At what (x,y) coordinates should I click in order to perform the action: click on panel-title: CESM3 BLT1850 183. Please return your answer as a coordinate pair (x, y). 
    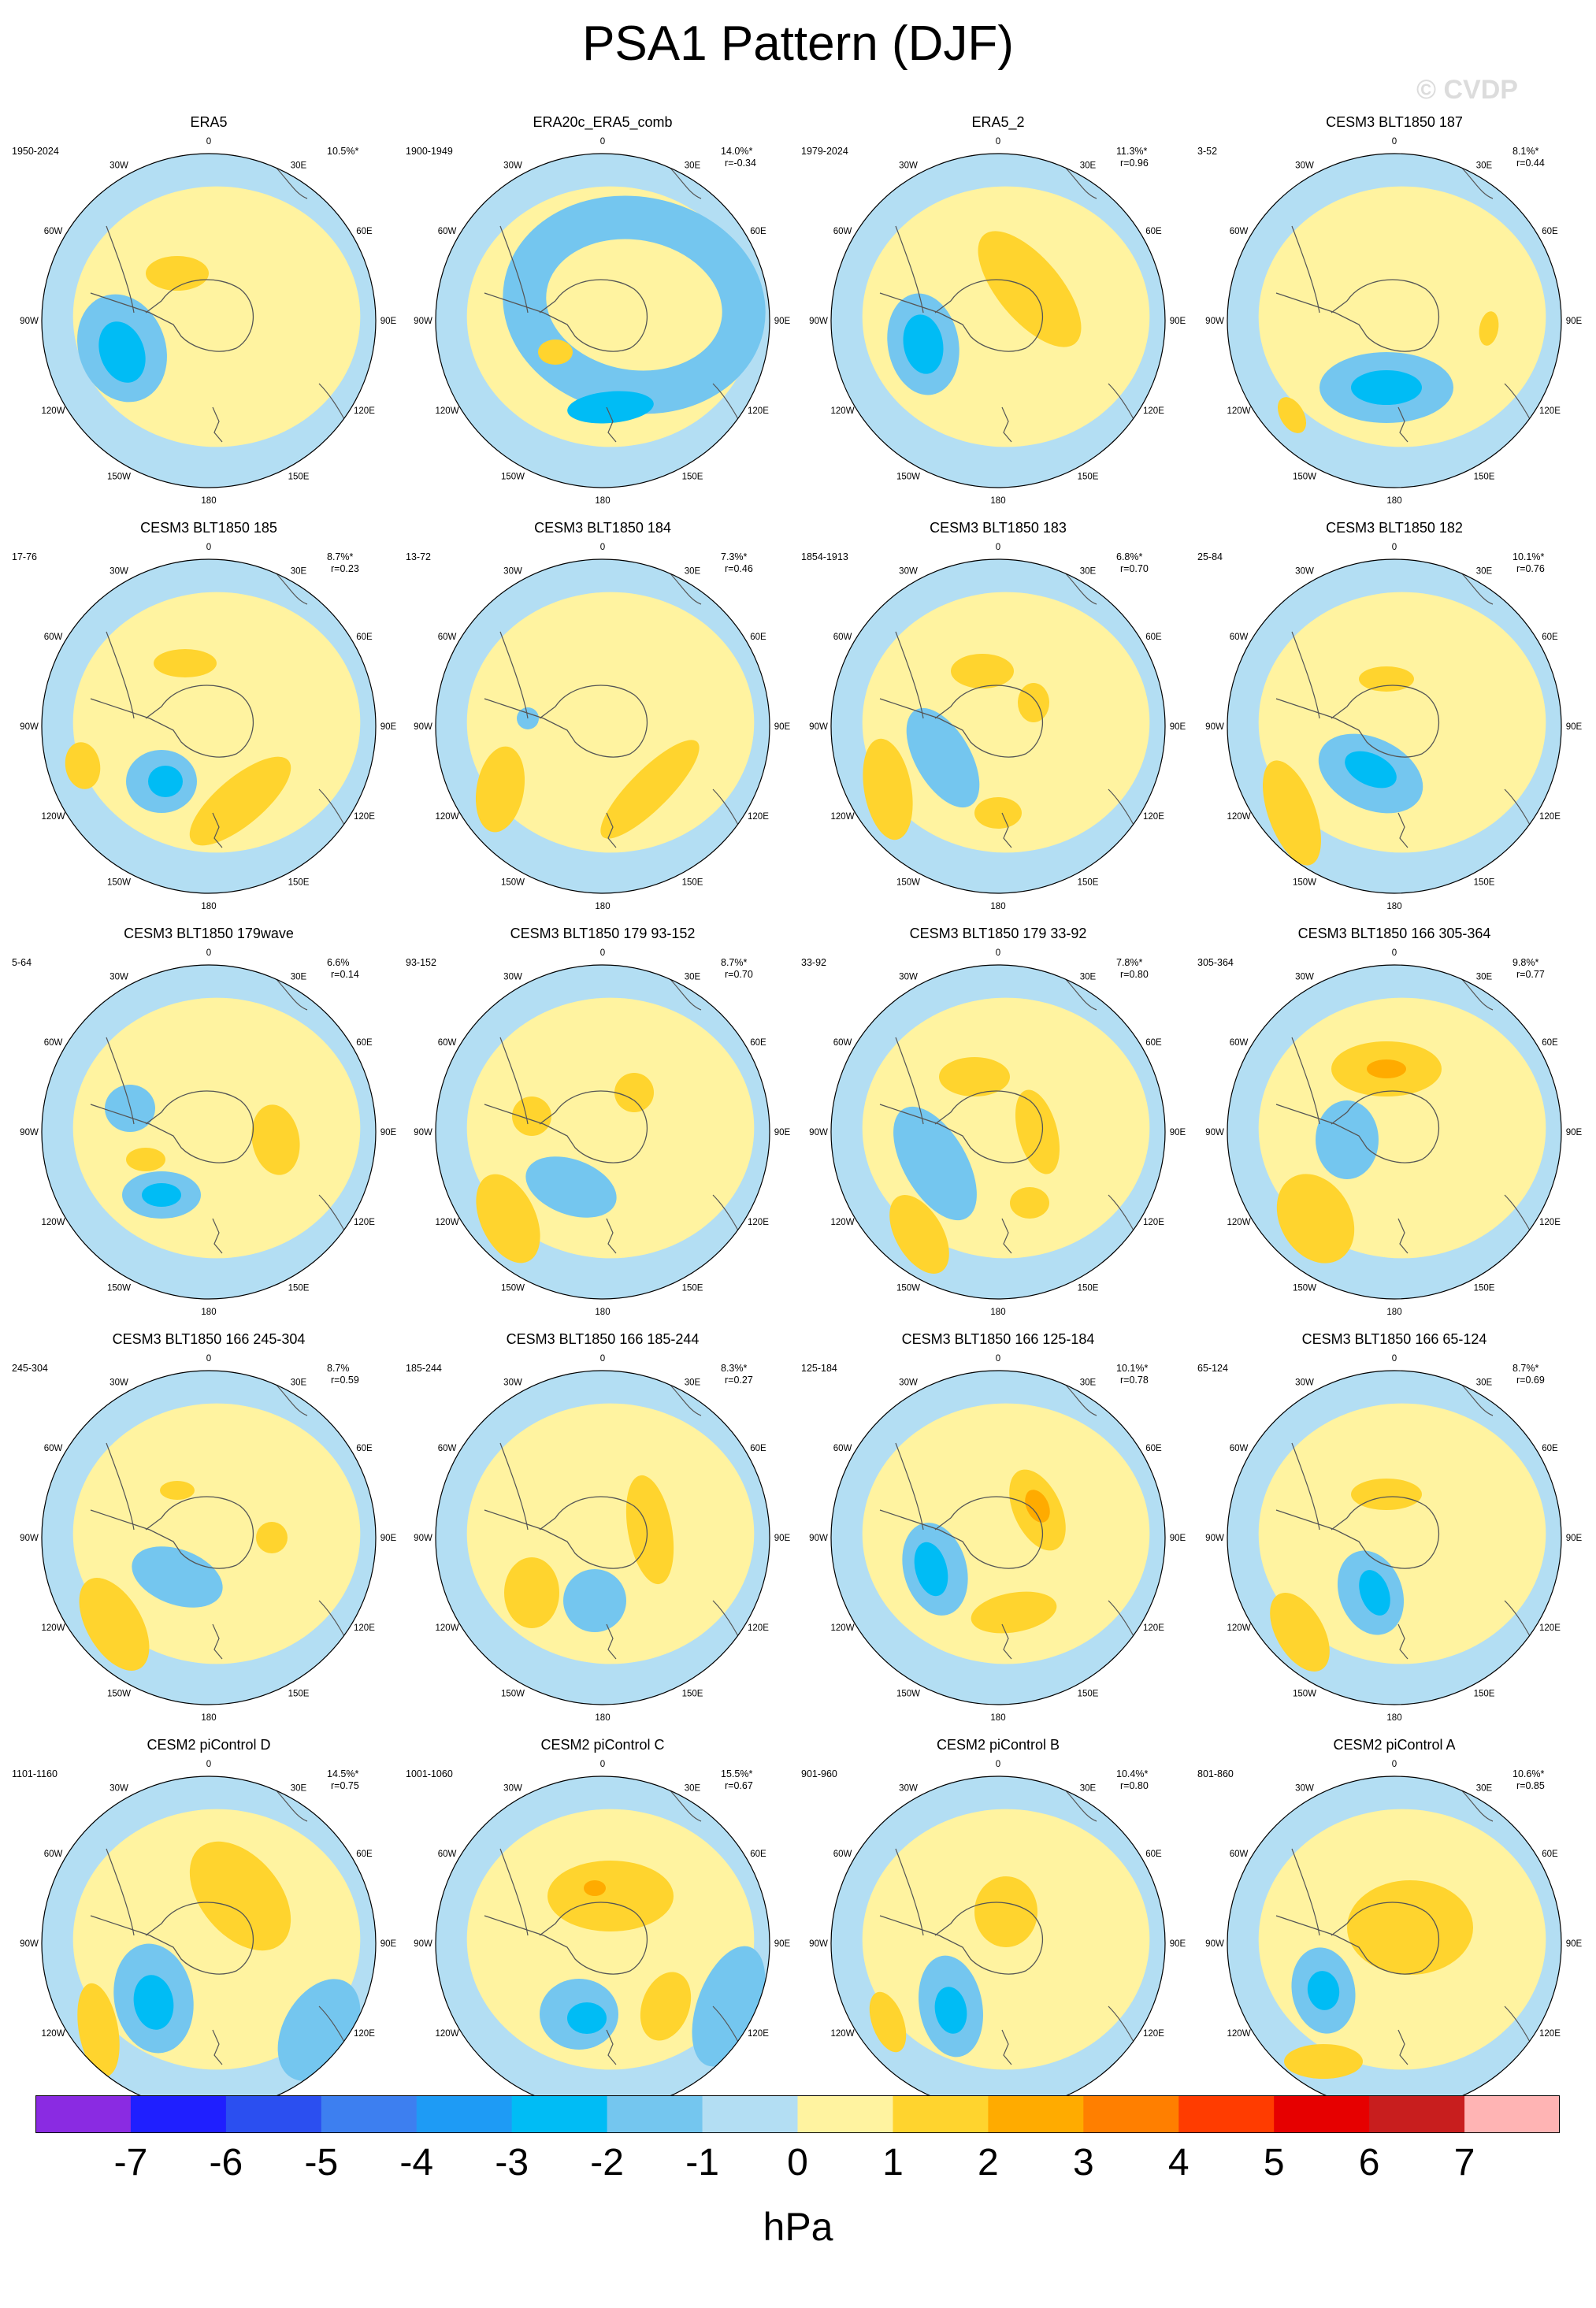
    Looking at the image, I should click on (998, 528).